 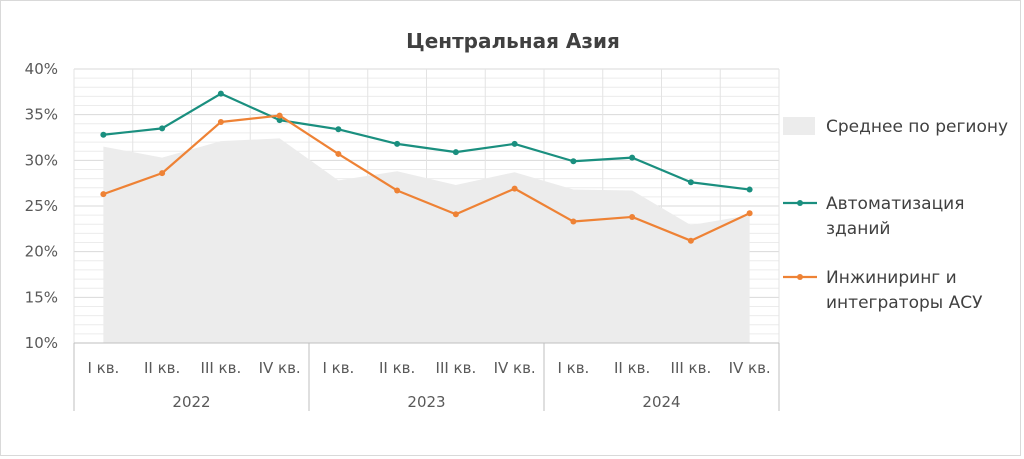 What do you see at coordinates (41, 252) in the screenshot?
I see `y-tick-label: 20%` at bounding box center [41, 252].